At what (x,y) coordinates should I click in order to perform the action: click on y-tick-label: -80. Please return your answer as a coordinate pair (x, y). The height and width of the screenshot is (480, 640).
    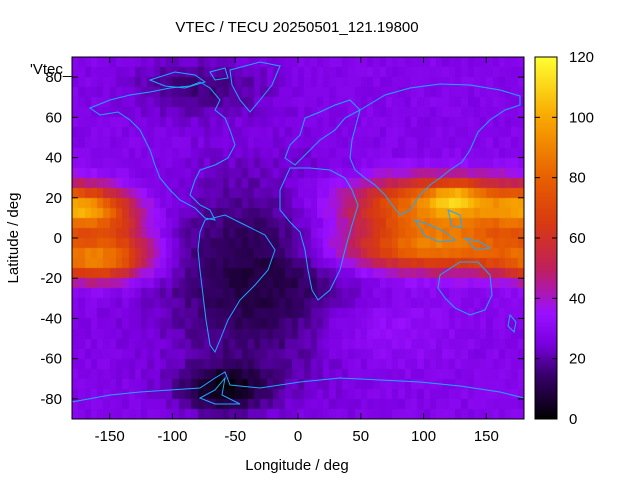
    Looking at the image, I should click on (51, 399).